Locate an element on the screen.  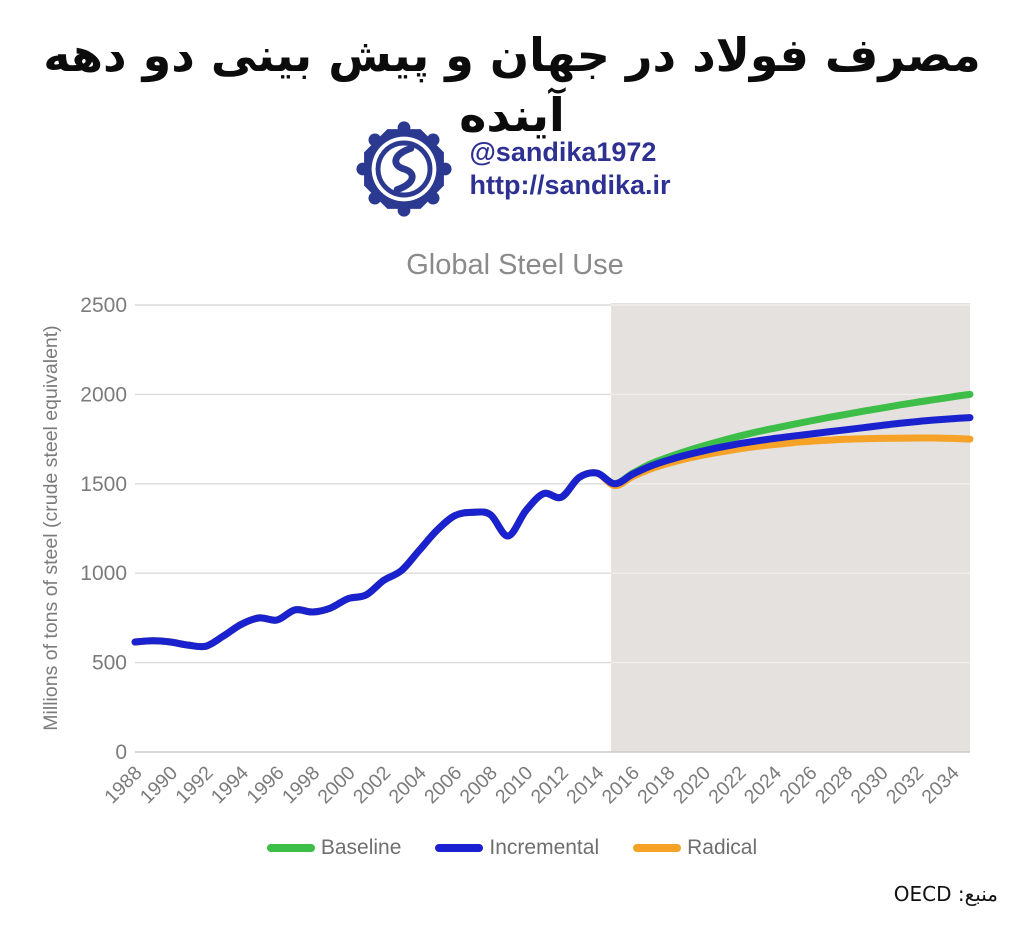
x-tick-label: 1992 is located at coordinates (194, 785).